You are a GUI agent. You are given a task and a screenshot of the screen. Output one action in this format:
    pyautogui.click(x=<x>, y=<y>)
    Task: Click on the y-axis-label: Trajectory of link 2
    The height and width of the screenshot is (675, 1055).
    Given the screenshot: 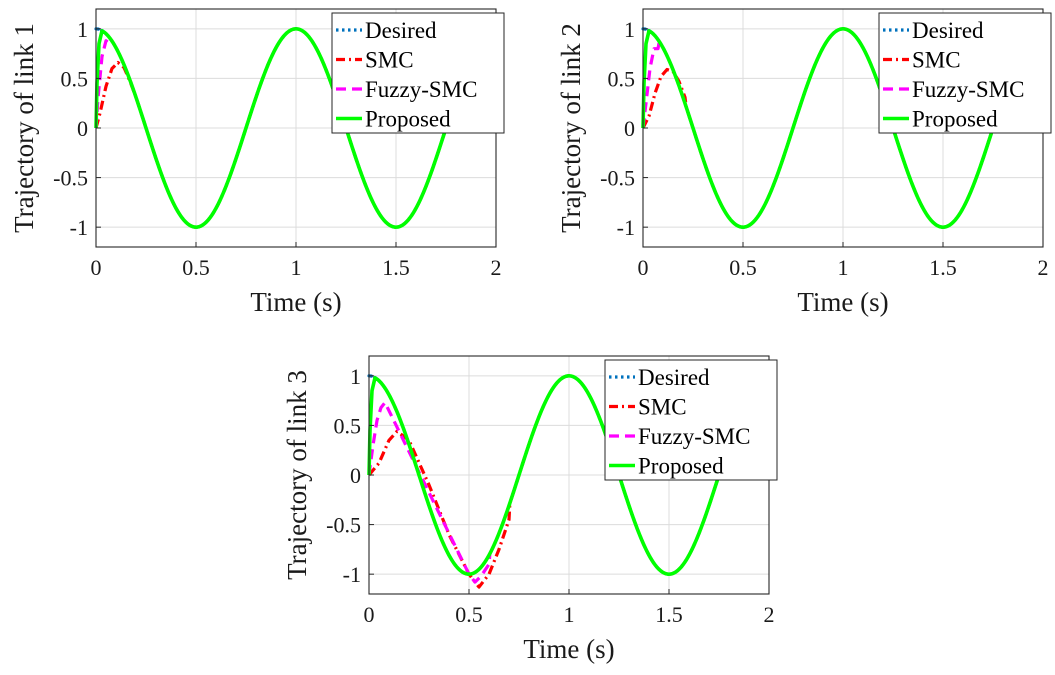 What is the action you would take?
    pyautogui.click(x=571, y=128)
    